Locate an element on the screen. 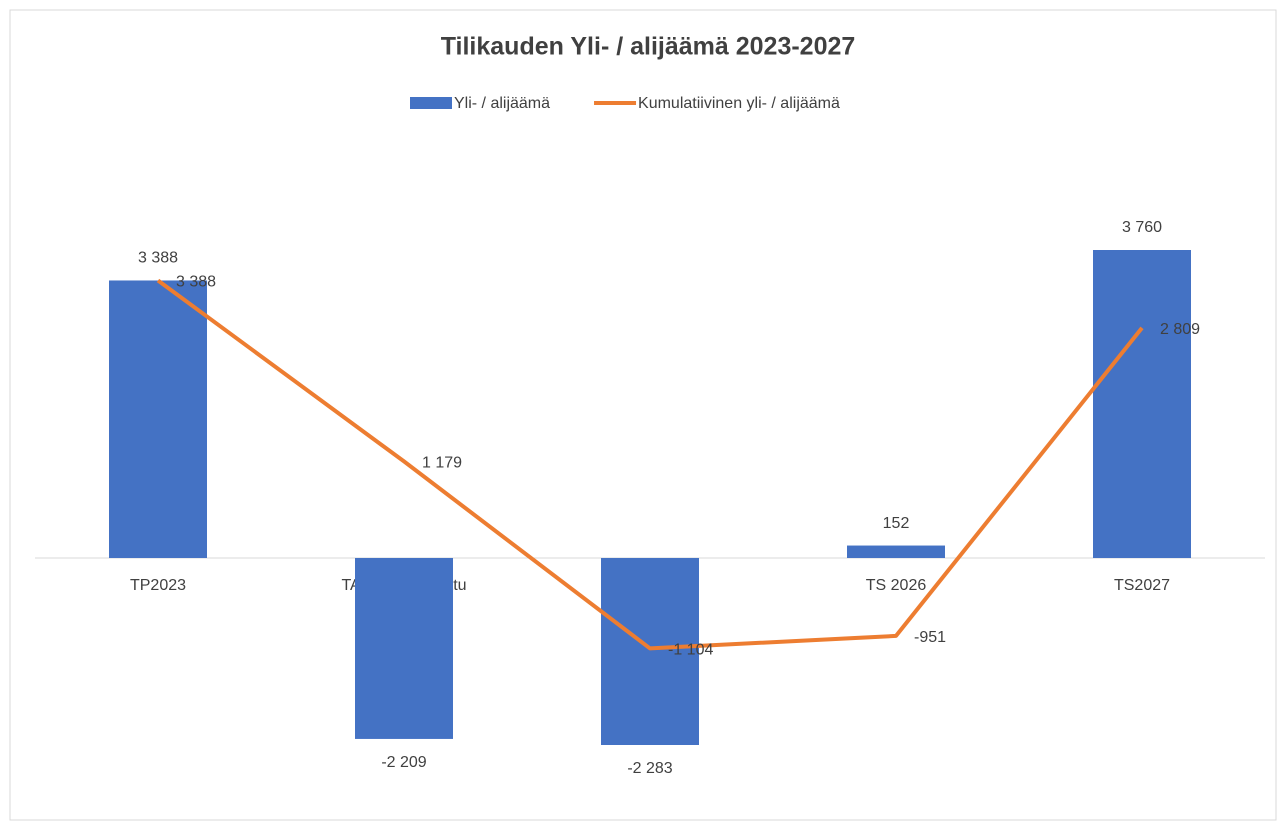 This screenshot has height=821, width=1277. x-tick-label: TS2027 is located at coordinates (1142, 585).